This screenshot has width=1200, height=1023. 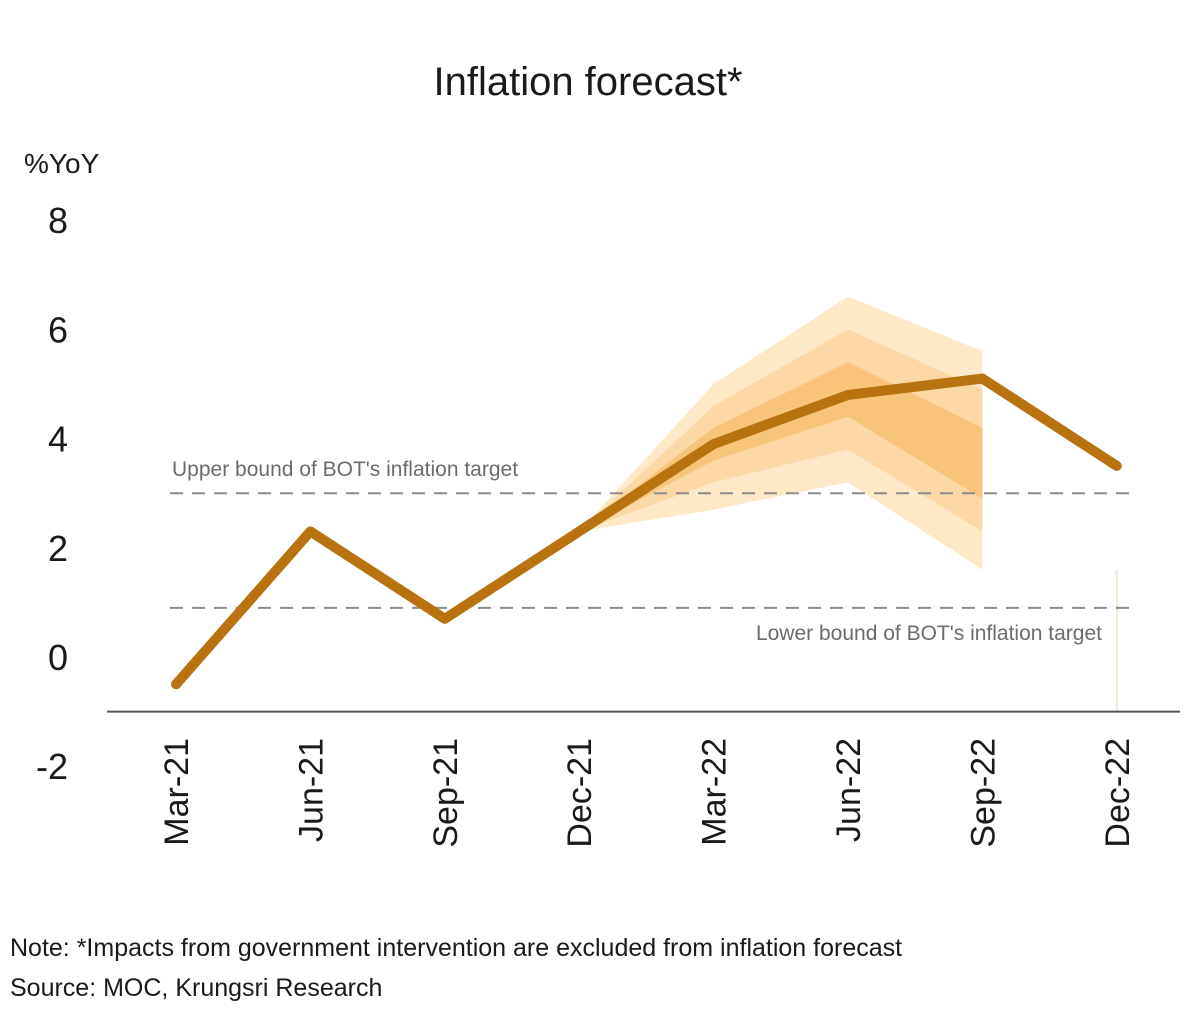 I want to click on chart-title: Inflation forecast*, so click(x=587, y=82).